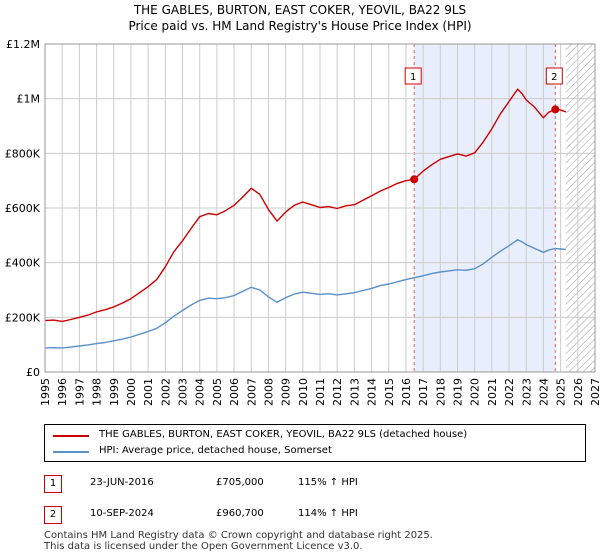 Image resolution: width=600 pixels, height=560 pixels. What do you see at coordinates (33, 372) in the screenshot?
I see `y-tick-label: £0` at bounding box center [33, 372].